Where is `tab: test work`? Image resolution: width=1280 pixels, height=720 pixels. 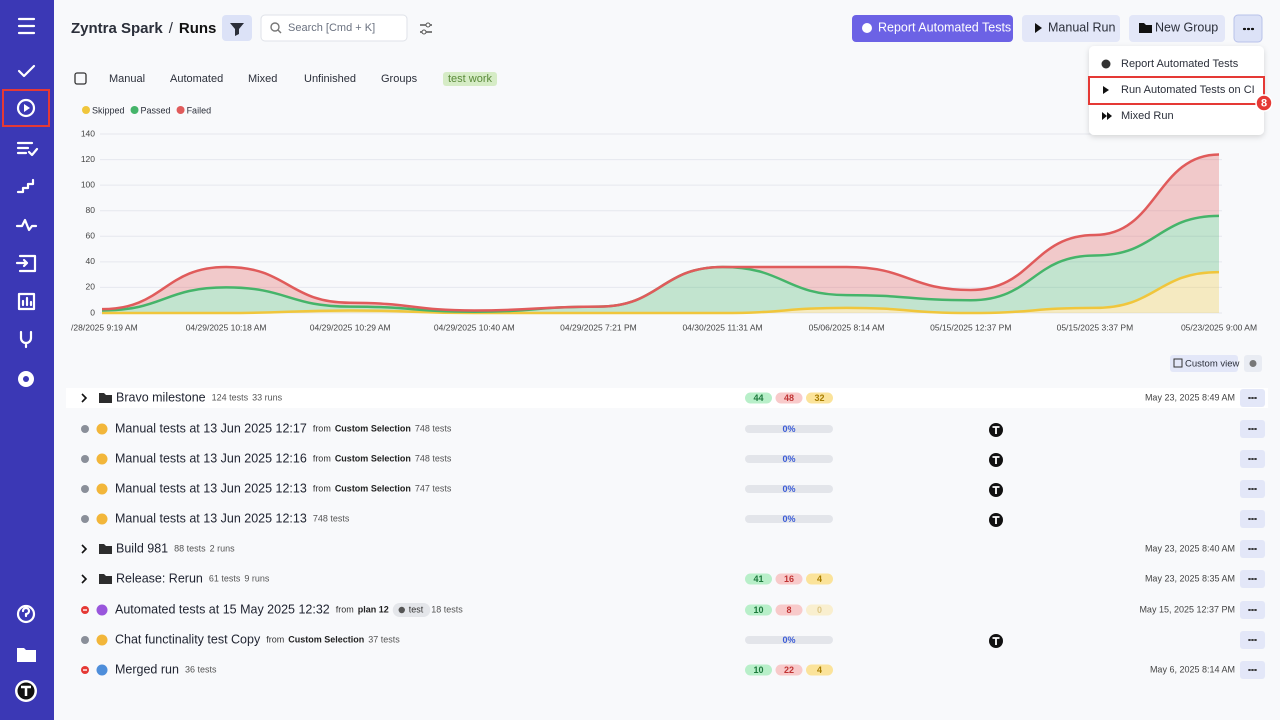
tab: test work is located at coordinates (470, 79).